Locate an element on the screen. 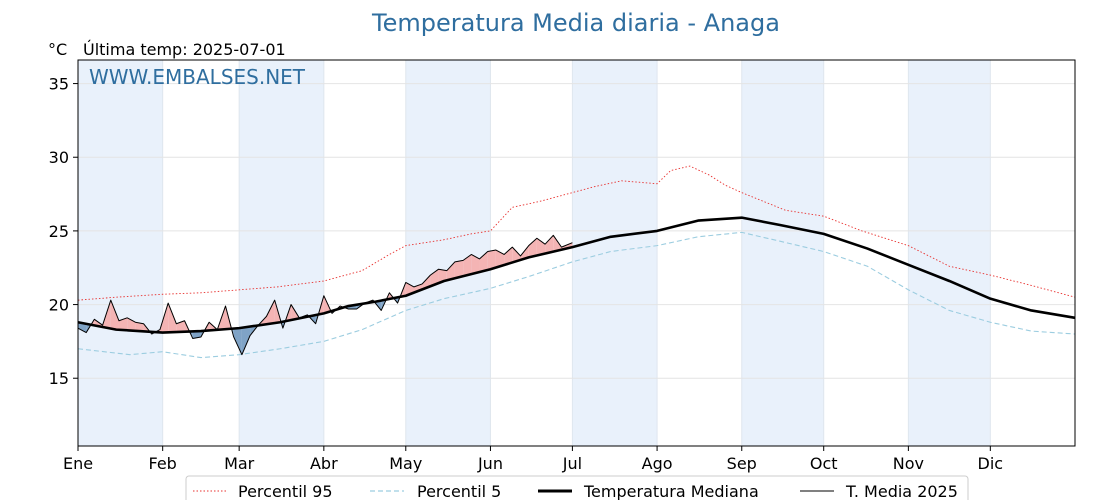 This screenshot has width=1120, height=500. x-tick-label: Jul is located at coordinates (572, 463).